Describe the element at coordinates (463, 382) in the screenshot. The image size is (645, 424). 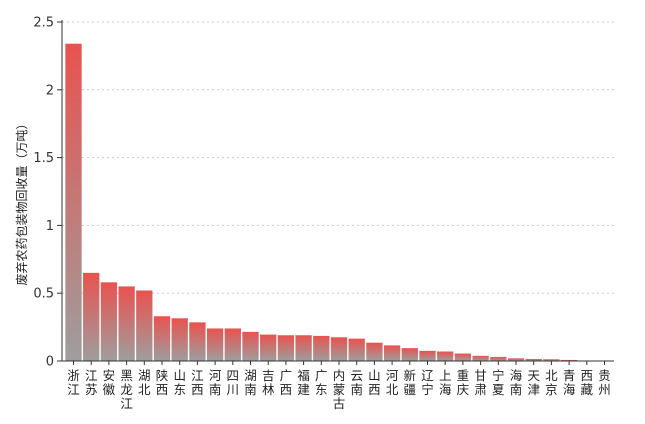
I see `x-category-label: 重庆` at that location.